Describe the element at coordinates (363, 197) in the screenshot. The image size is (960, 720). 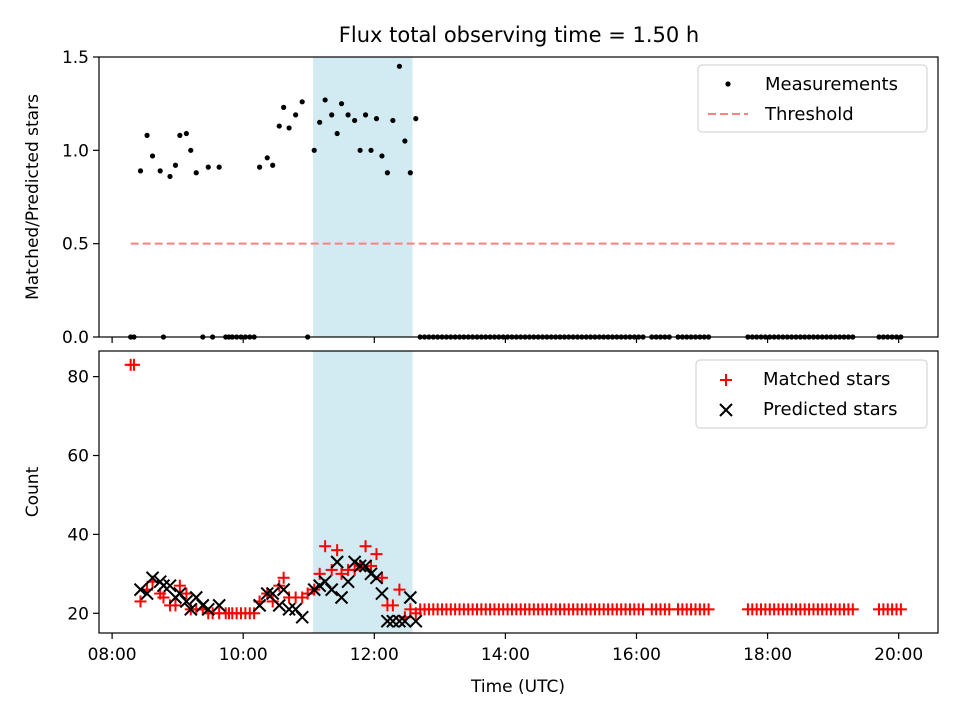
I see `top-highlight-span` at that location.